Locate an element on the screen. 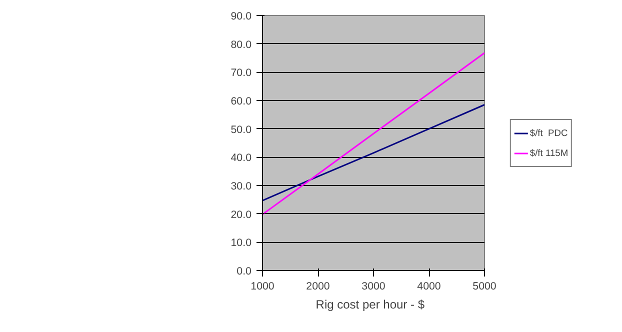 The height and width of the screenshot is (332, 622). y-tick-label: 70.0 is located at coordinates (241, 73).